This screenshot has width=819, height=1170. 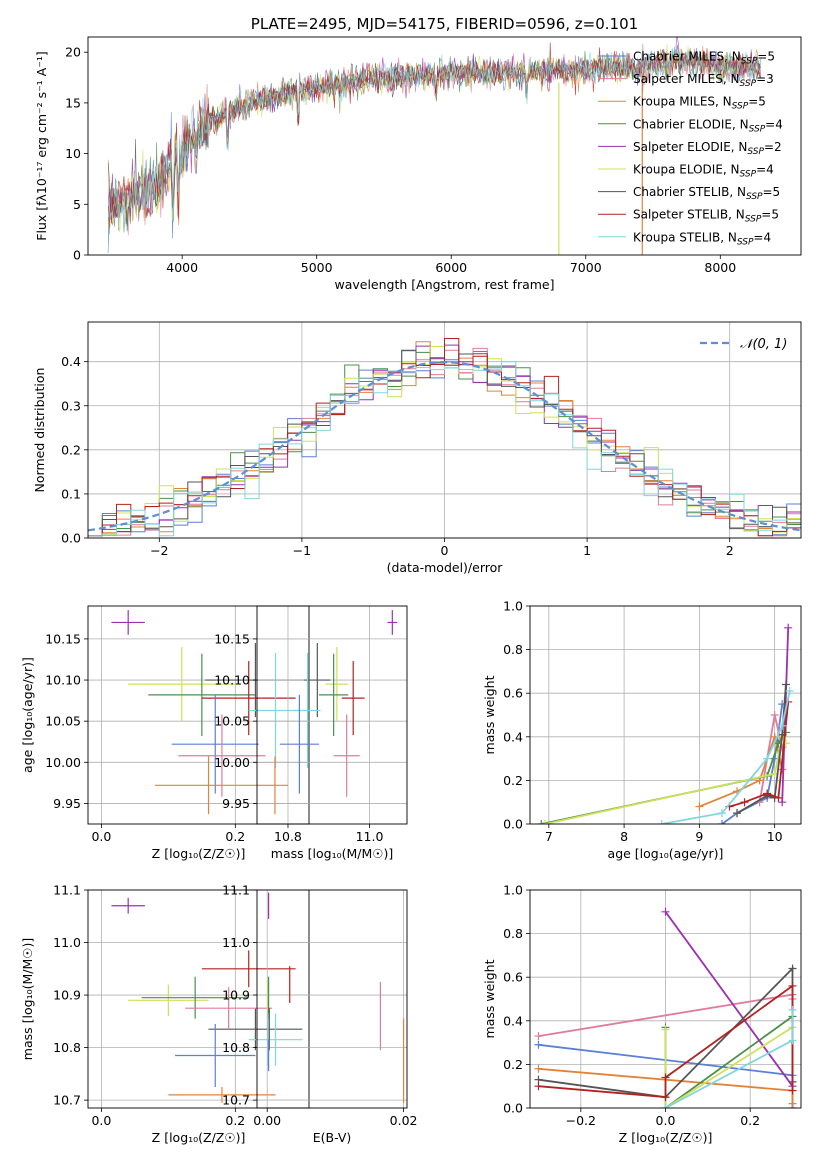 What do you see at coordinates (236, 942) in the screenshot?
I see `y-tick-label: 11.0` at bounding box center [236, 942].